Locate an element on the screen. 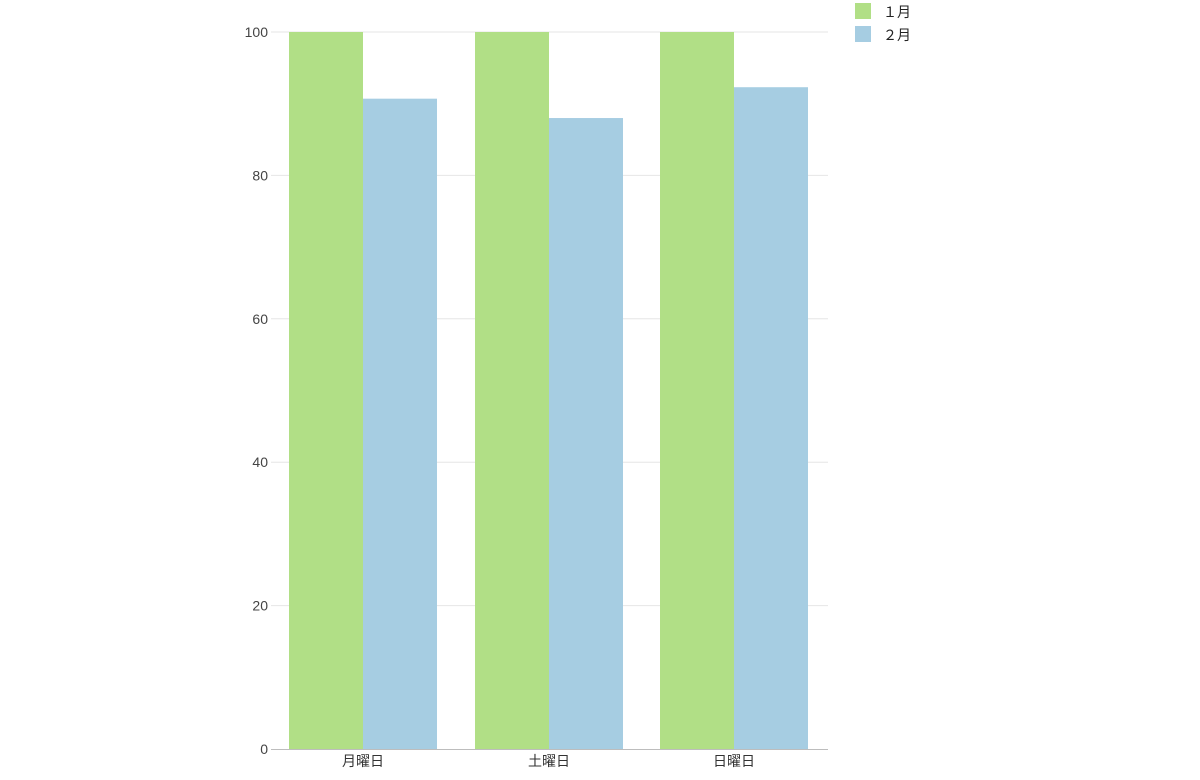 Image resolution: width=1200 pixels, height=780 pixels. x-category-label: 土曜日 is located at coordinates (549, 762).